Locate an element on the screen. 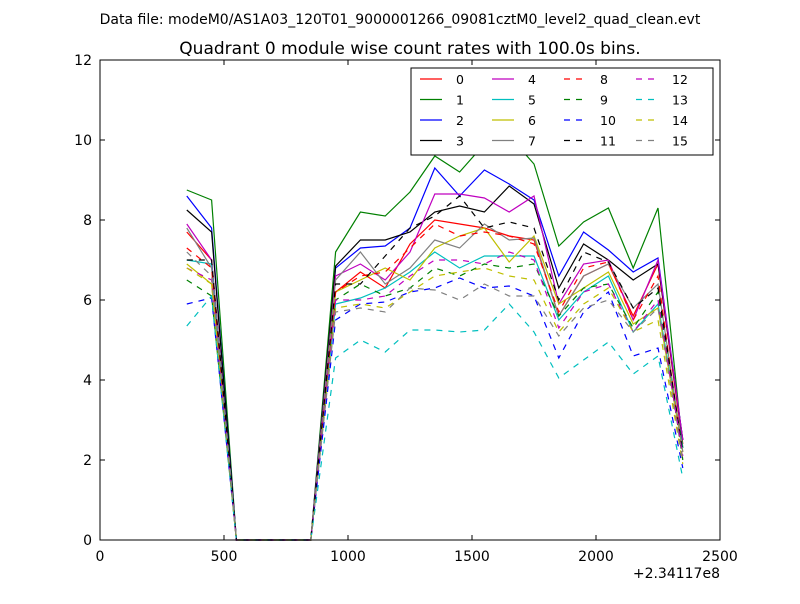 Image resolution: width=800 pixels, height=604 pixels. legend-label-8: 8 is located at coordinates (604, 79).